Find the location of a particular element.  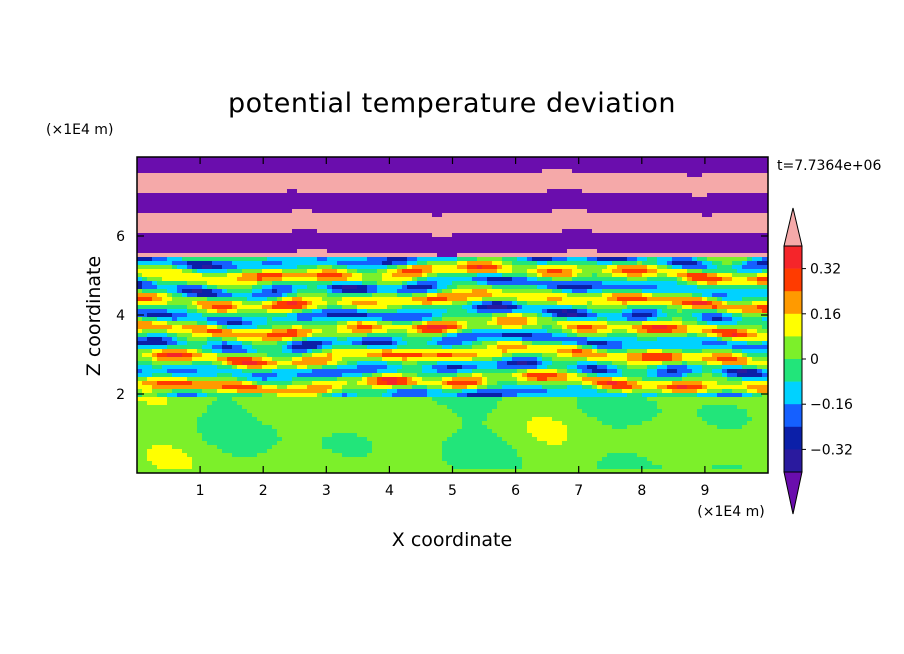

colorbar-label: −0.16 is located at coordinates (831, 405).